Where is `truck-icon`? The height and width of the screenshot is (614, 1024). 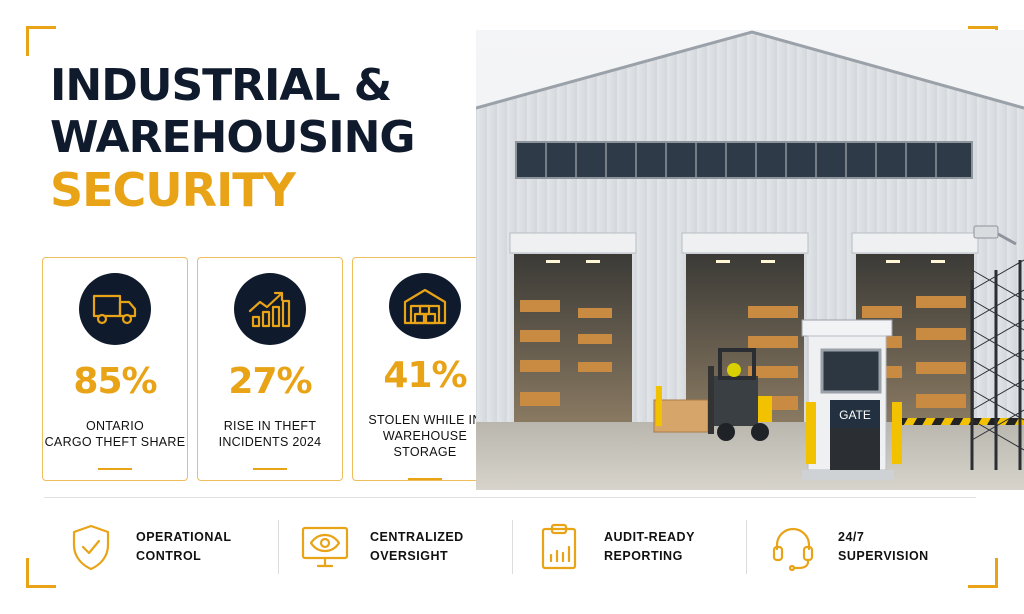 truck-icon is located at coordinates (115, 309).